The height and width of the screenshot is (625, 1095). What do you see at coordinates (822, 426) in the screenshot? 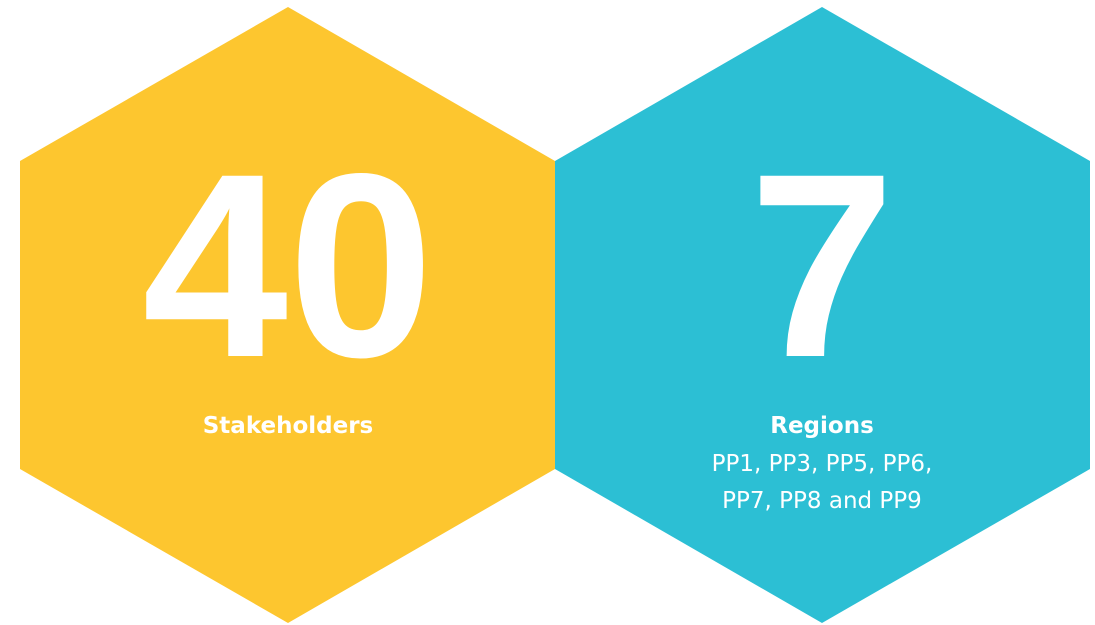
I see `stat-label: Regions` at bounding box center [822, 426].